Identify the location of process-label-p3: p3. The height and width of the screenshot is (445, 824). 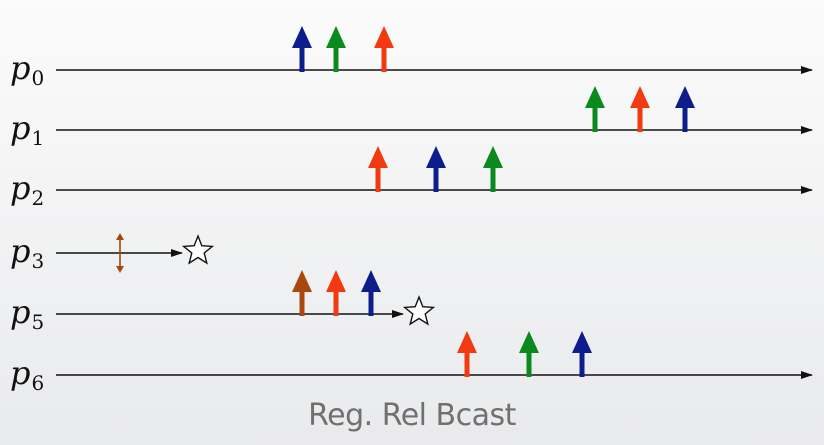
(27, 253).